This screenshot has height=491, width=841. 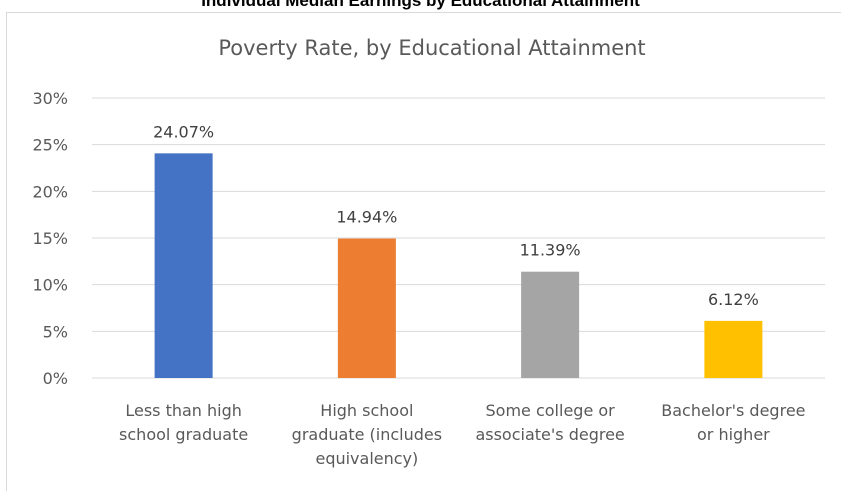 I want to click on data-label: 14.94%, so click(x=366, y=217).